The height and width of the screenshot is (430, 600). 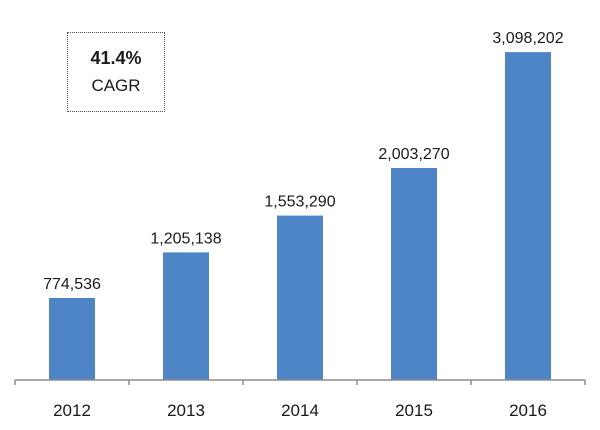 I want to click on x-tick-label-2014: 2014, so click(x=300, y=410).